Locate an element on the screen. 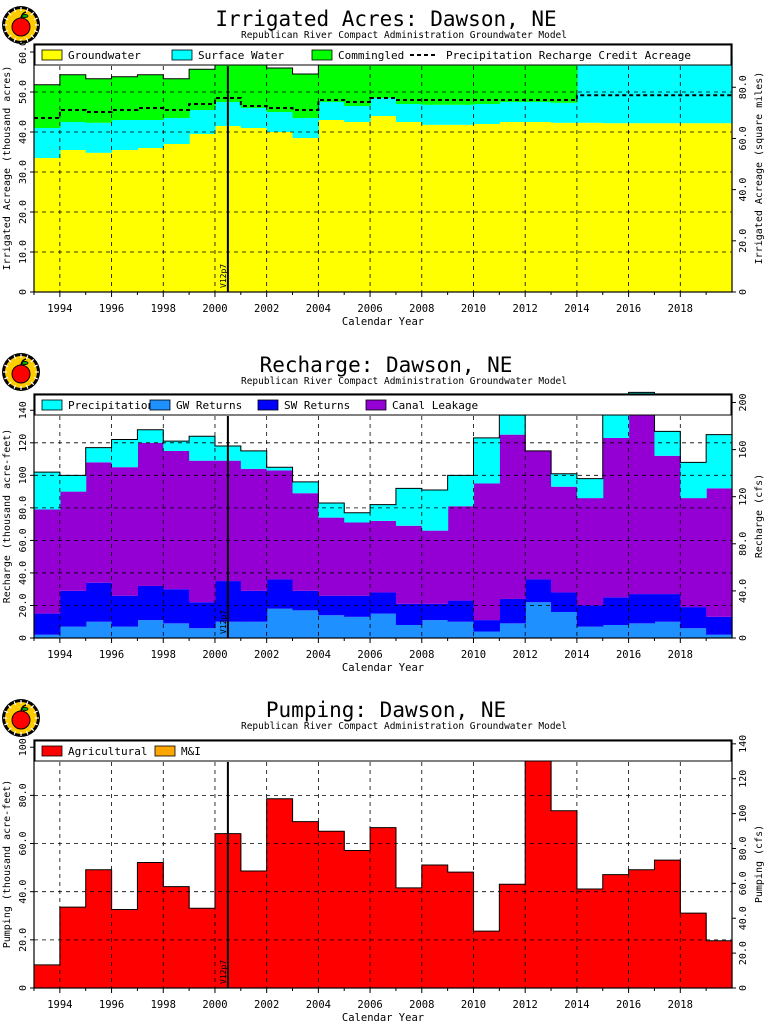 Image resolution: width=768 pixels, height=1028 pixels. y-axis-right-label: Recharge (cfs) is located at coordinates (759, 516).